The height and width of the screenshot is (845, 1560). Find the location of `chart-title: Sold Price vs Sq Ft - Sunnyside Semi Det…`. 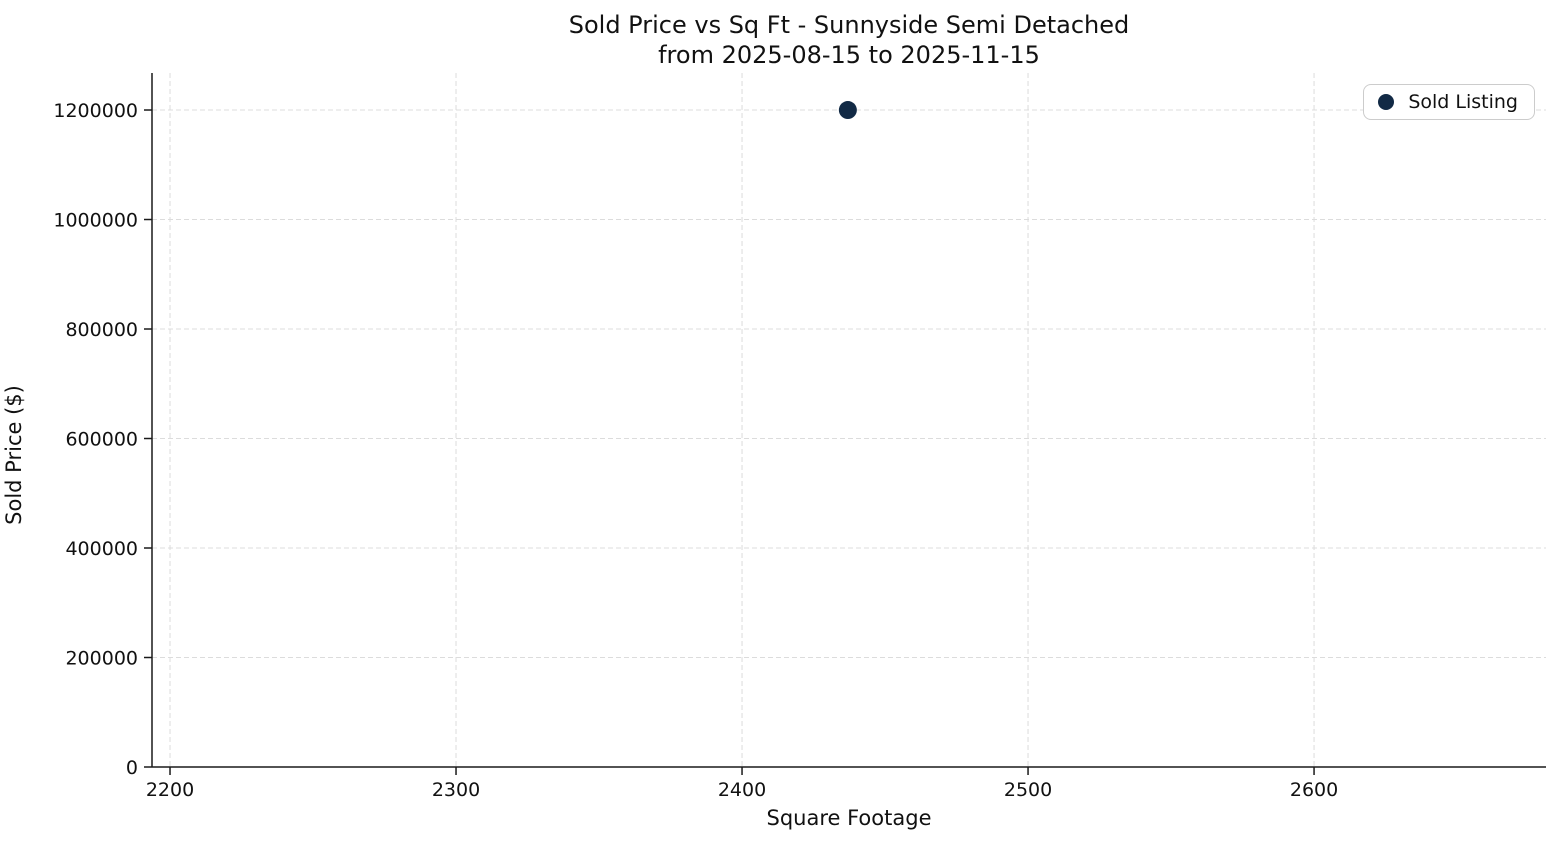

chart-title: Sold Price vs Sq Ft - Sunnyside Semi Det… is located at coordinates (849, 25).